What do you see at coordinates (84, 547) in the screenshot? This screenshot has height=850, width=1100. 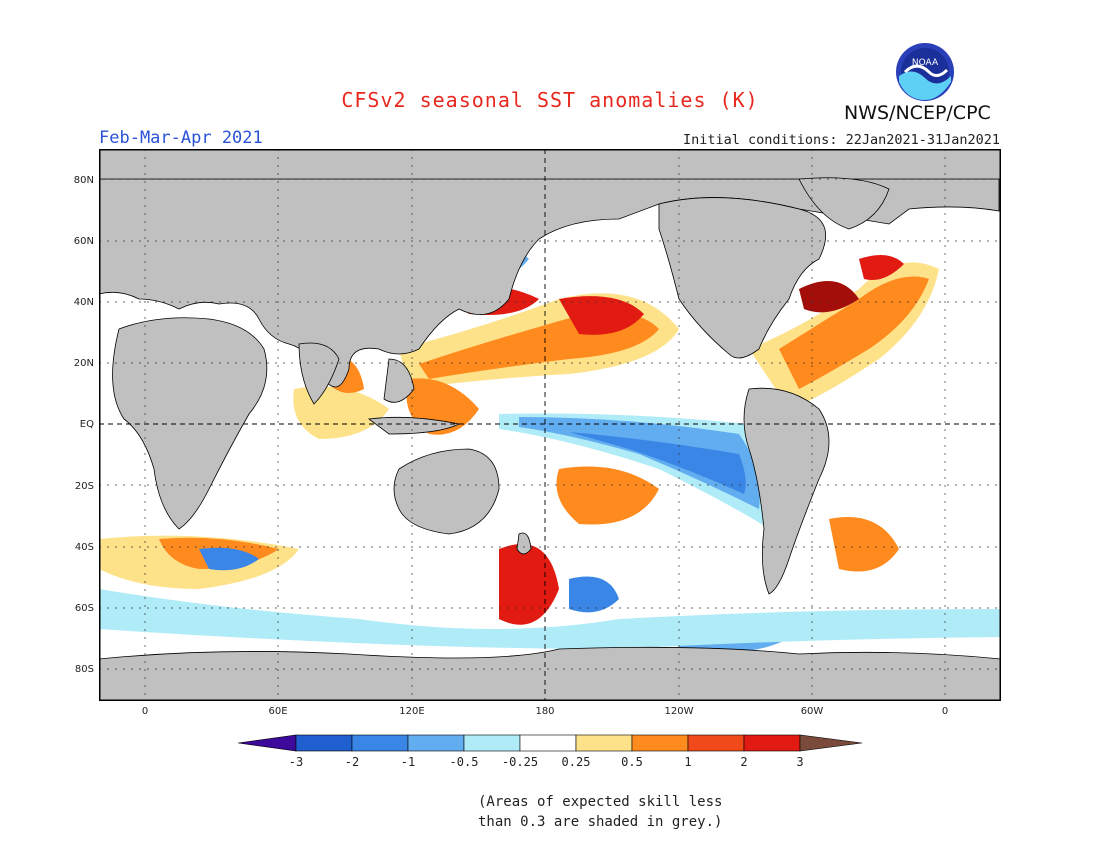 I see `lat-label: 40S` at bounding box center [84, 547].